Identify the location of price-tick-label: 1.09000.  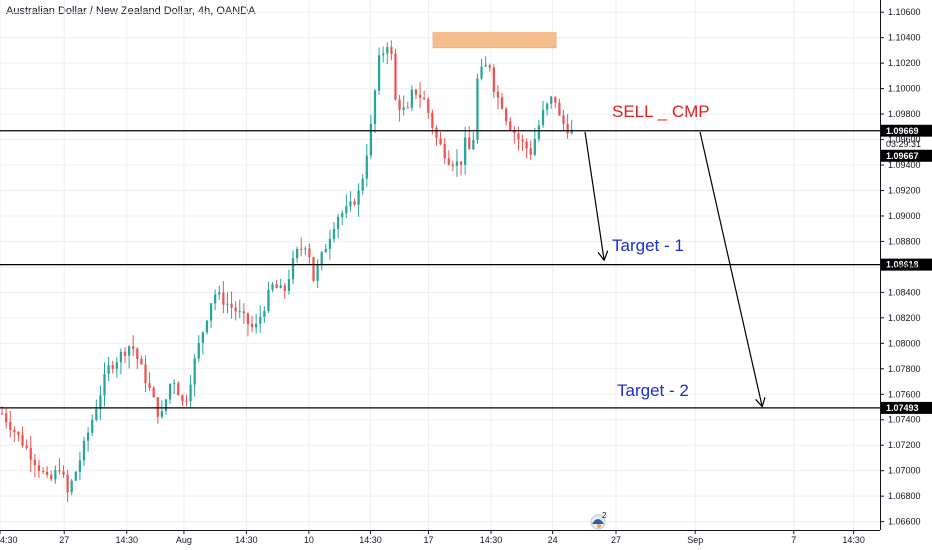
(904, 216).